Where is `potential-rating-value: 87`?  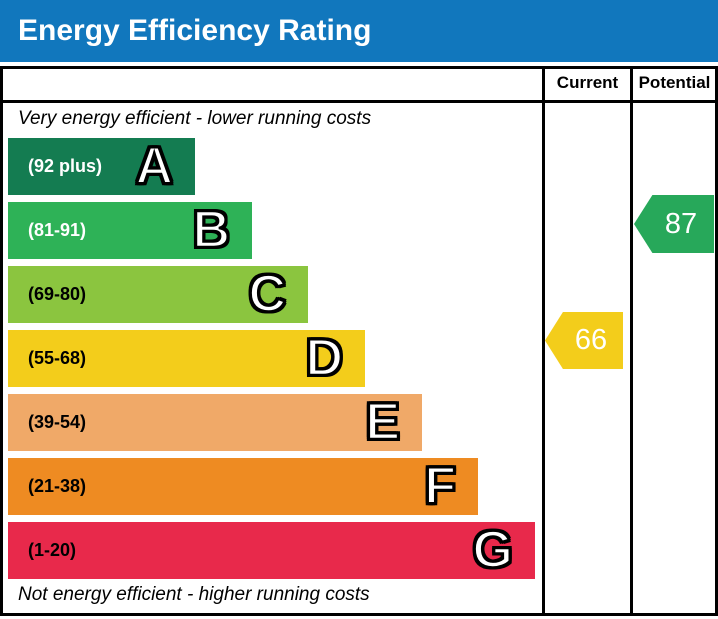 potential-rating-value: 87 is located at coordinates (681, 223).